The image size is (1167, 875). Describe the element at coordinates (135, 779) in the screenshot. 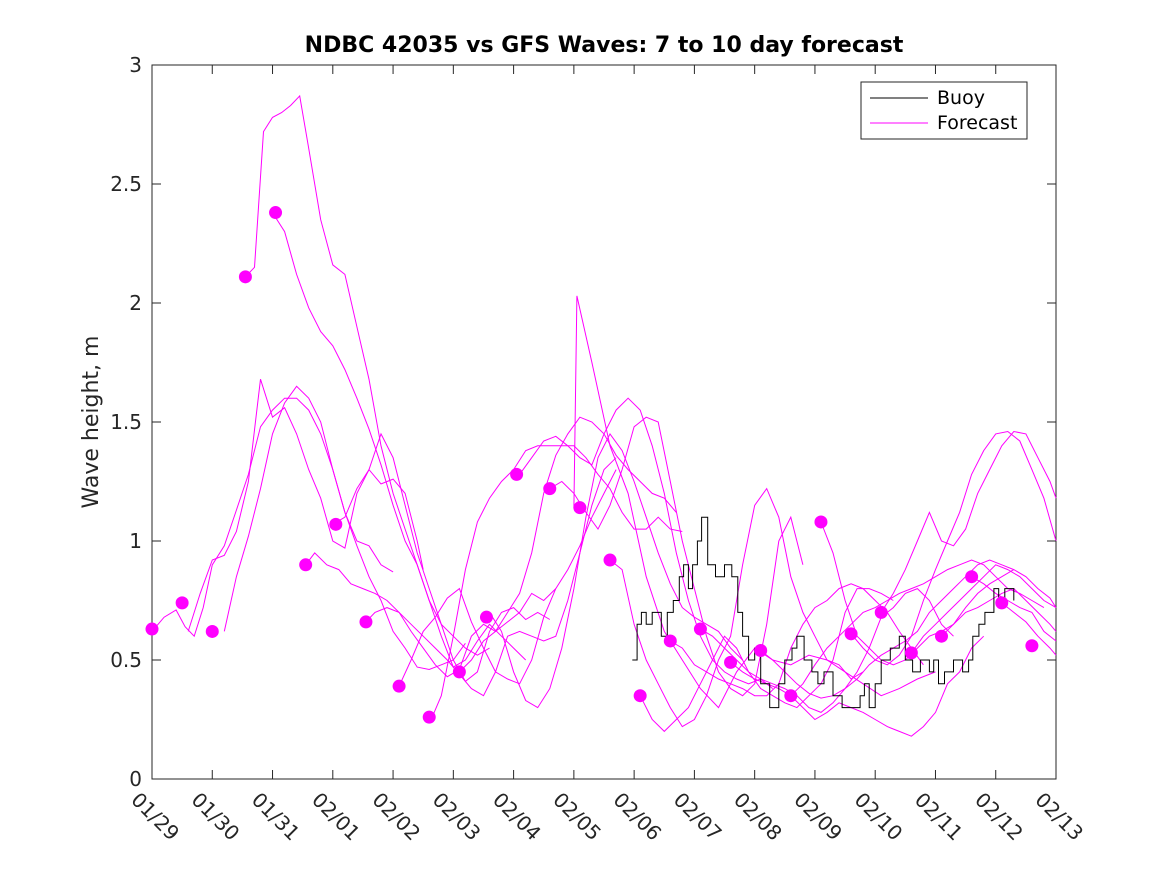

I see `y-tick-label: 0` at that location.